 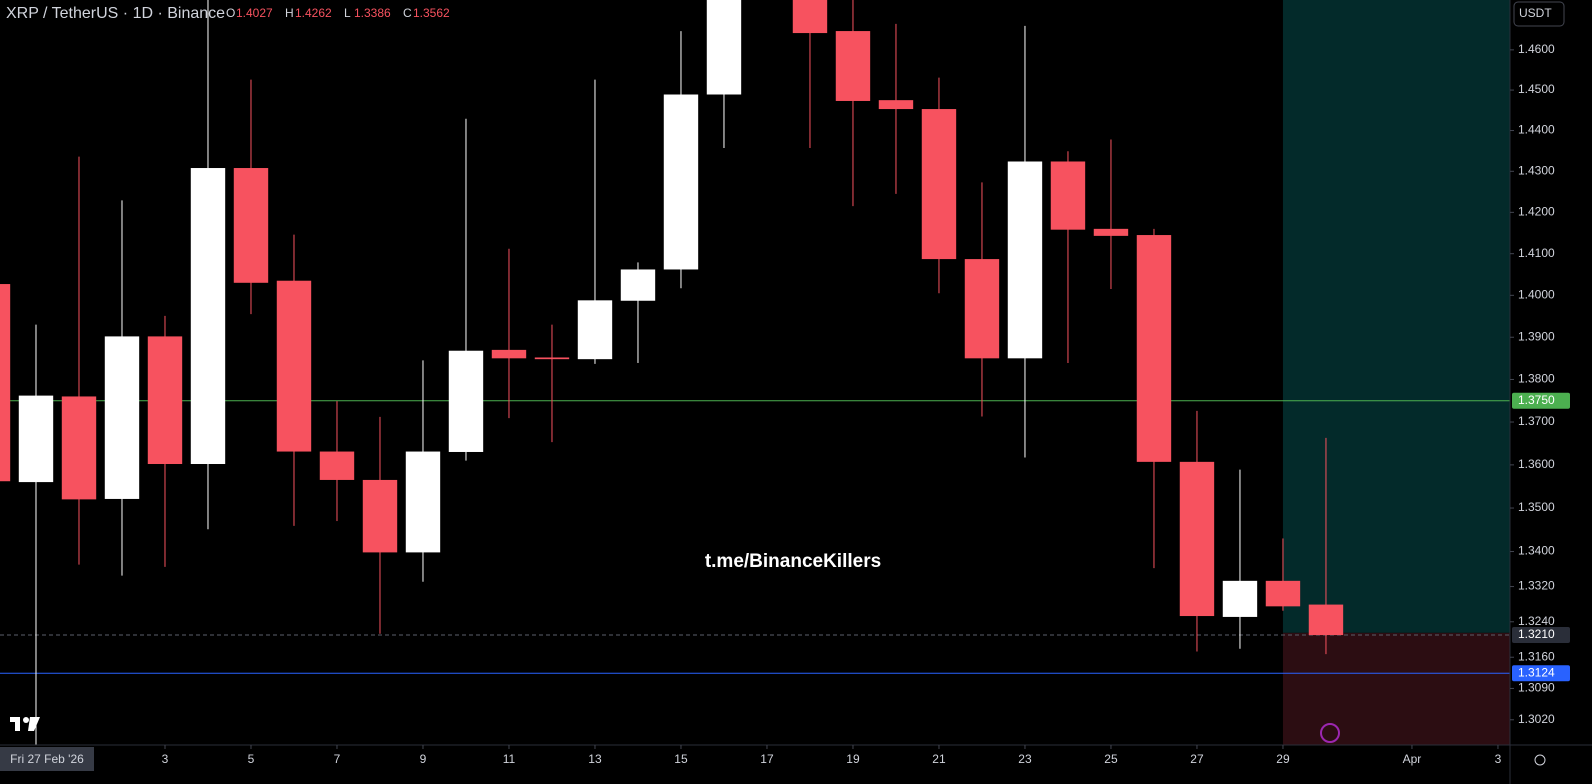 I want to click on x-tick-label: 23, so click(x=1025, y=759).